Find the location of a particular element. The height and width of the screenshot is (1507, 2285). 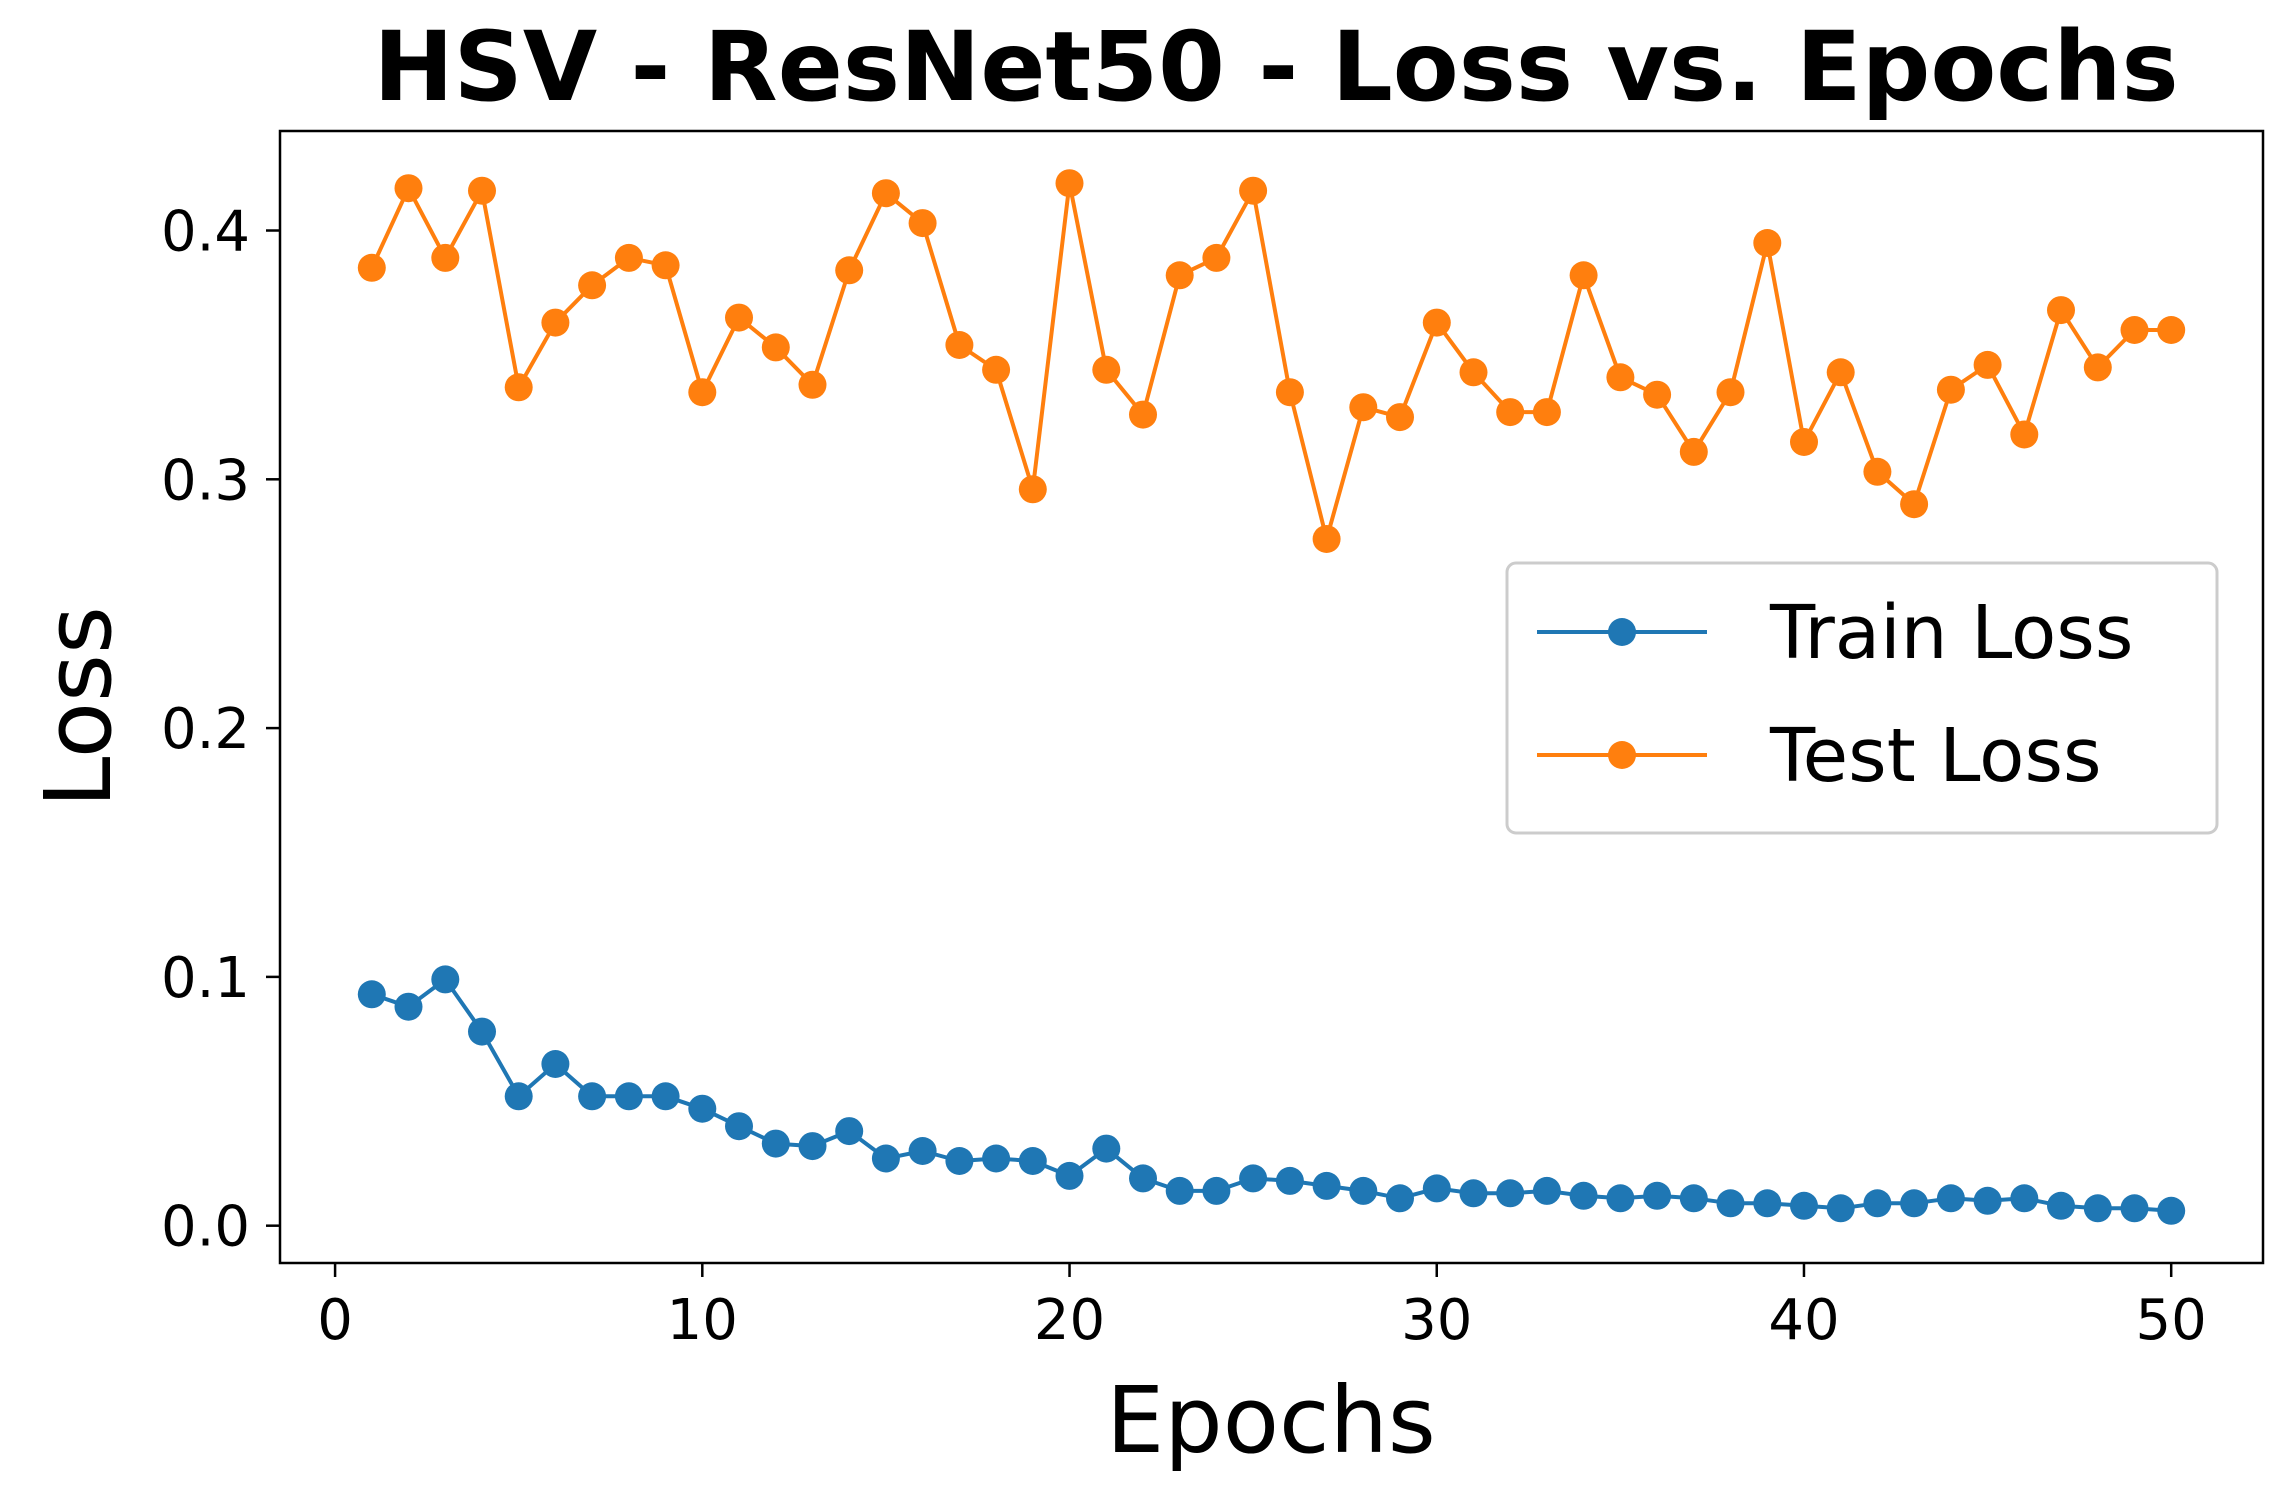

legend-test-label: Test Loss is located at coordinates (1935, 756).